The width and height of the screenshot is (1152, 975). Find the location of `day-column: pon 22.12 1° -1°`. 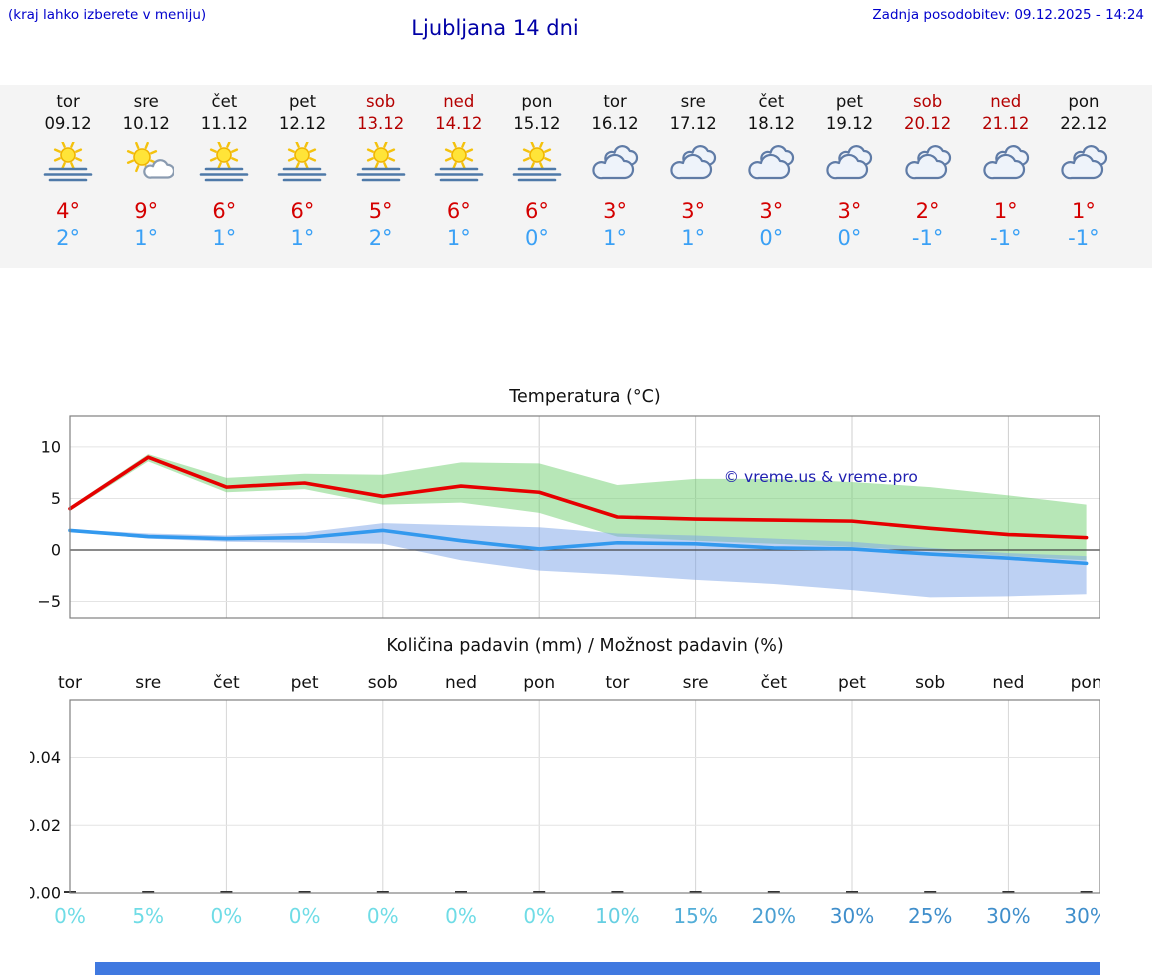

day-column: pon 22.12 1° -1° is located at coordinates (1084, 170).